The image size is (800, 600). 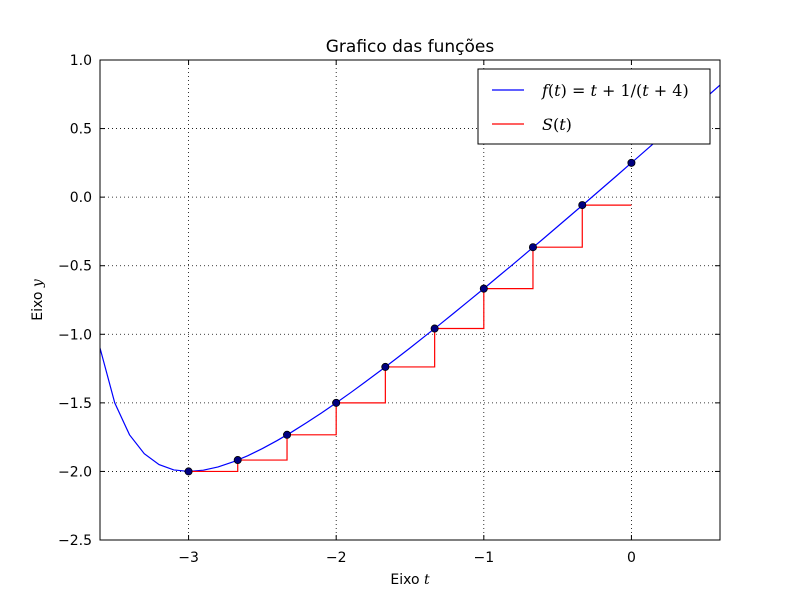 I want to click on y-tick-label: 0.0, so click(x=81, y=198).